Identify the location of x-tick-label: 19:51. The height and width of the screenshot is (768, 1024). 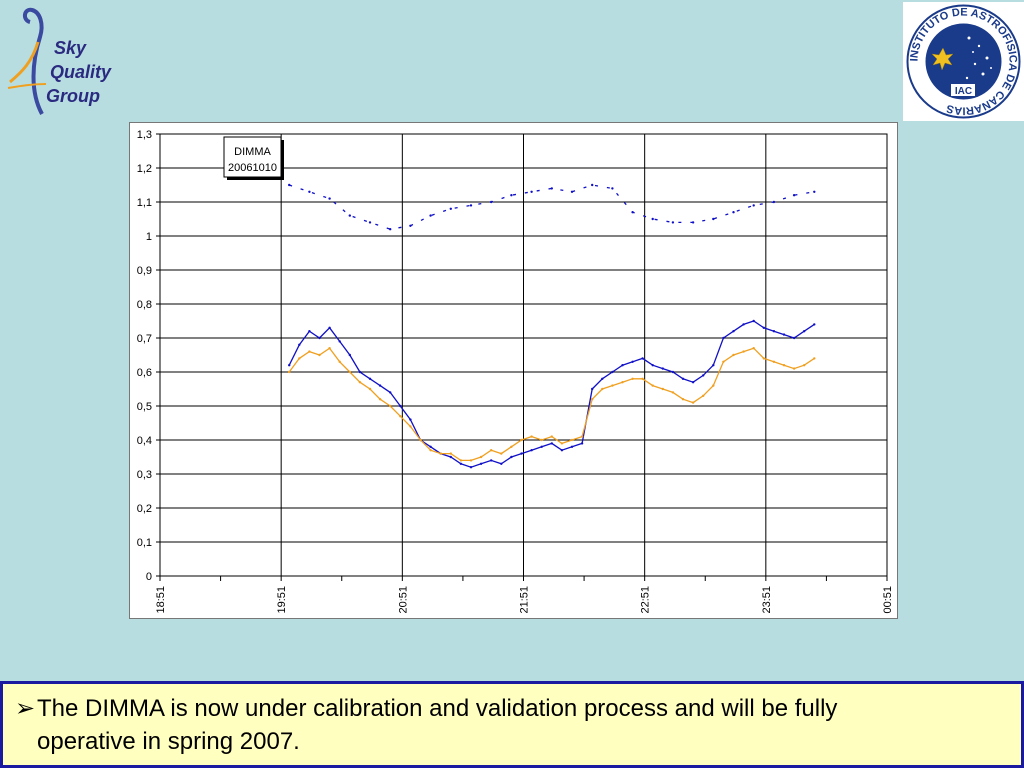
(282, 600).